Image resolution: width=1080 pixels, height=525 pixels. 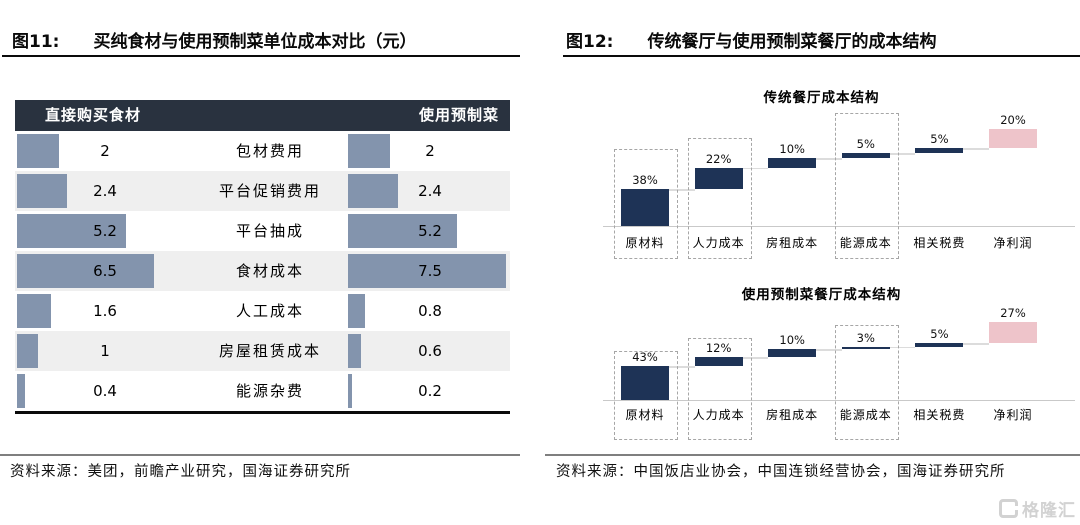 I want to click on figure-12-title-underline, so click(x=821, y=56).